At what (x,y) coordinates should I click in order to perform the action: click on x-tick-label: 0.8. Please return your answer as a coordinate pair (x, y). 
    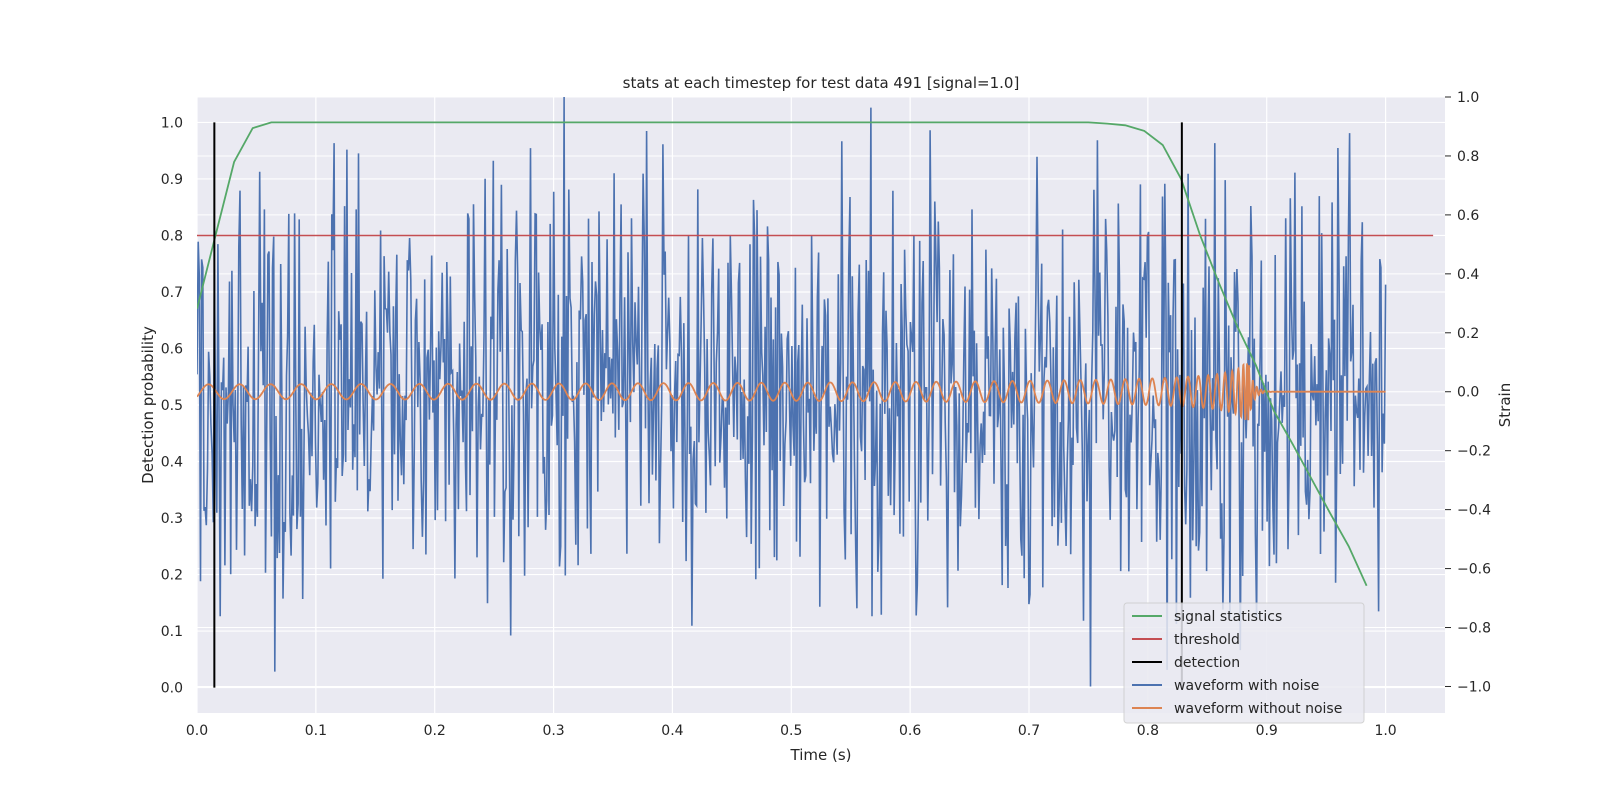
    Looking at the image, I should click on (1148, 731).